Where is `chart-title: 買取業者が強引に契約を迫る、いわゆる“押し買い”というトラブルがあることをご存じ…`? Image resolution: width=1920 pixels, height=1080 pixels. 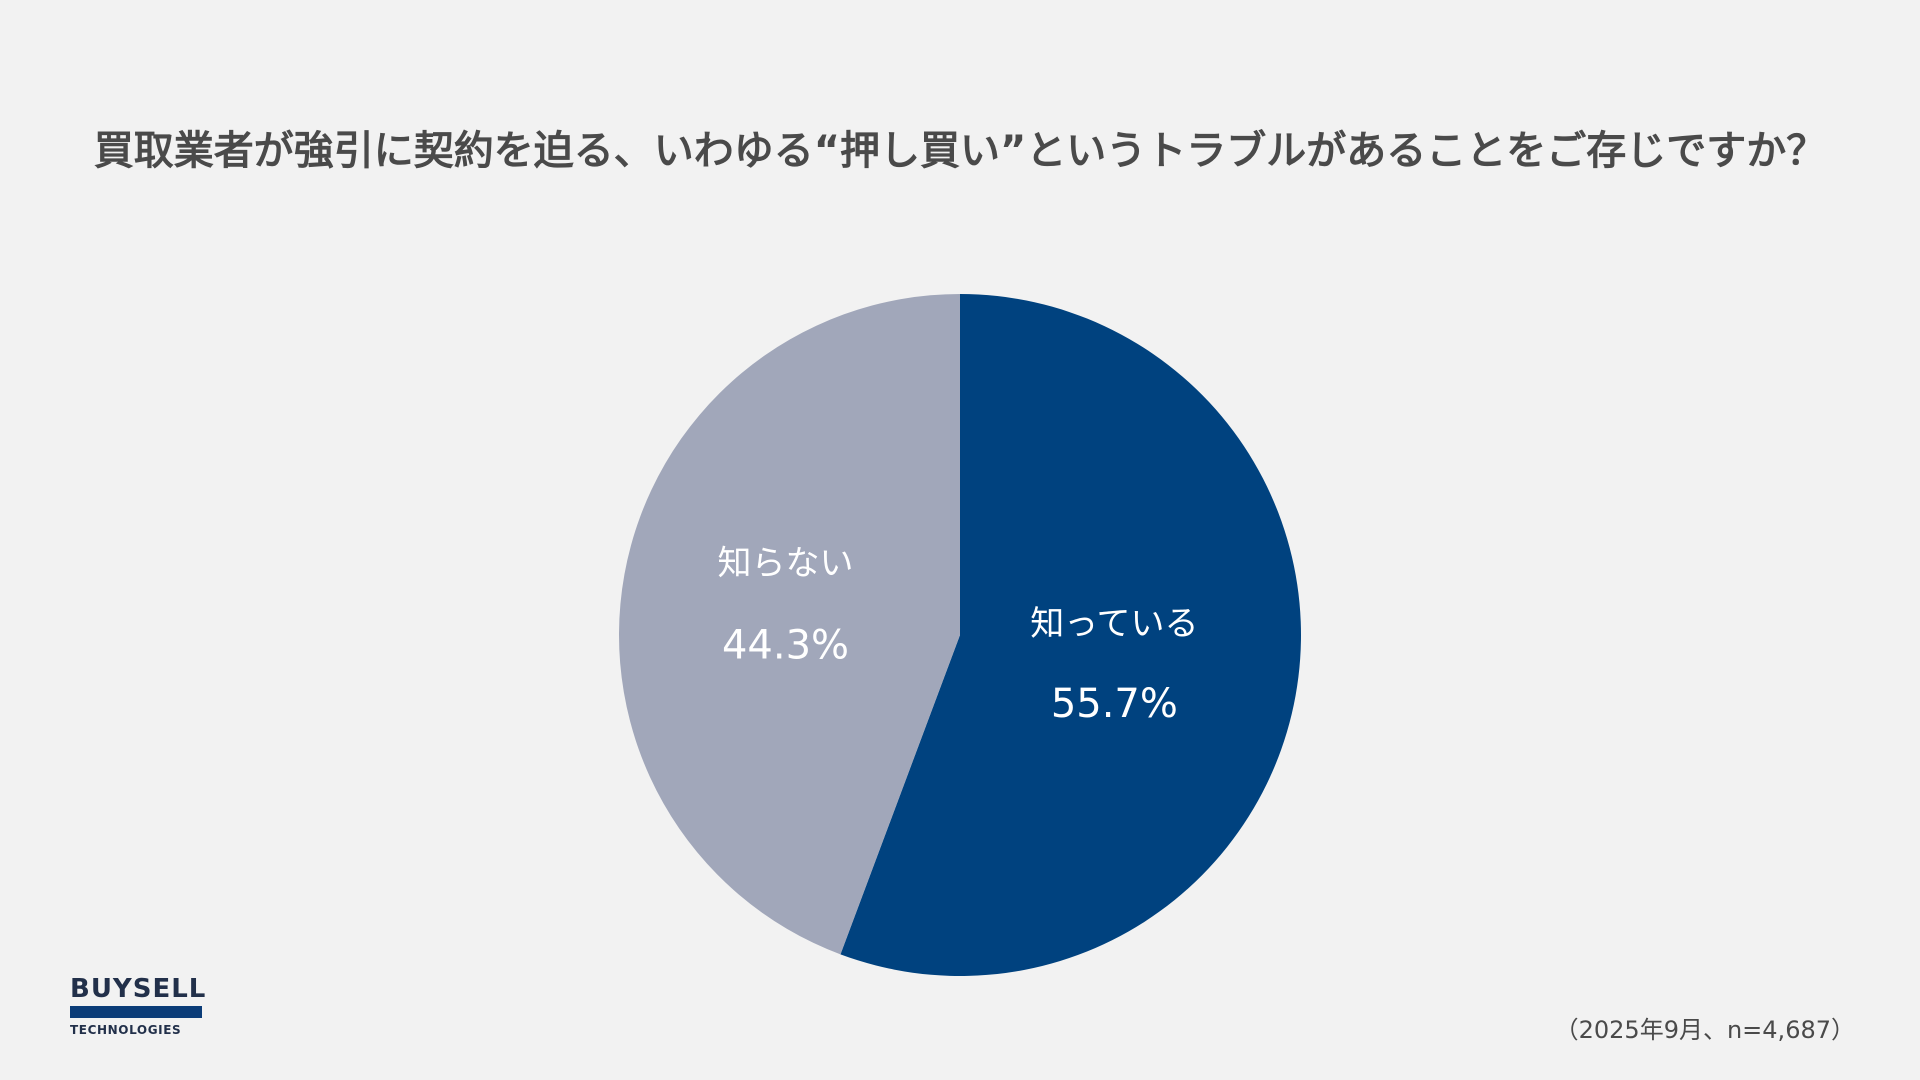
chart-title: 買取業者が強引に契約を迫る、いわゆる“押し買い”というトラブルがあることをご存じ… is located at coordinates (960, 151).